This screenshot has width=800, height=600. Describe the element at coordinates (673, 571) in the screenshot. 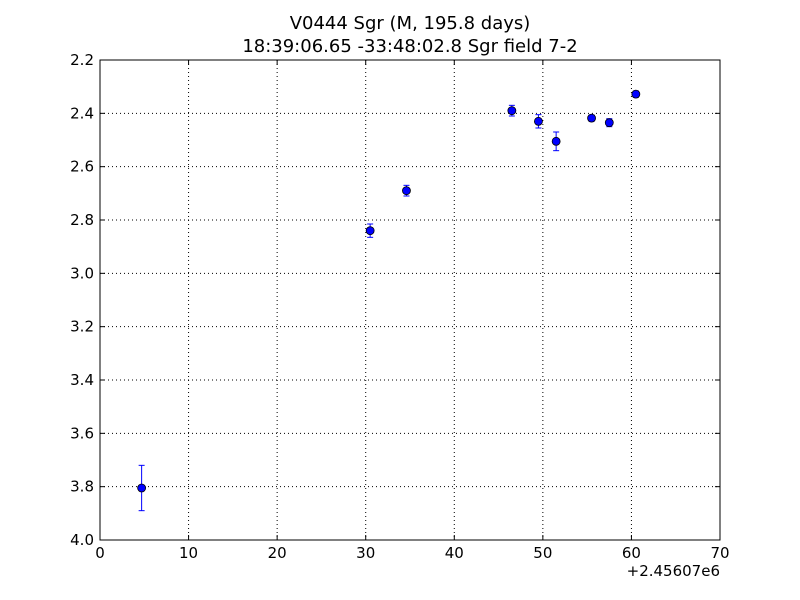

I see `x-offset-label: +2.45607e6` at that location.